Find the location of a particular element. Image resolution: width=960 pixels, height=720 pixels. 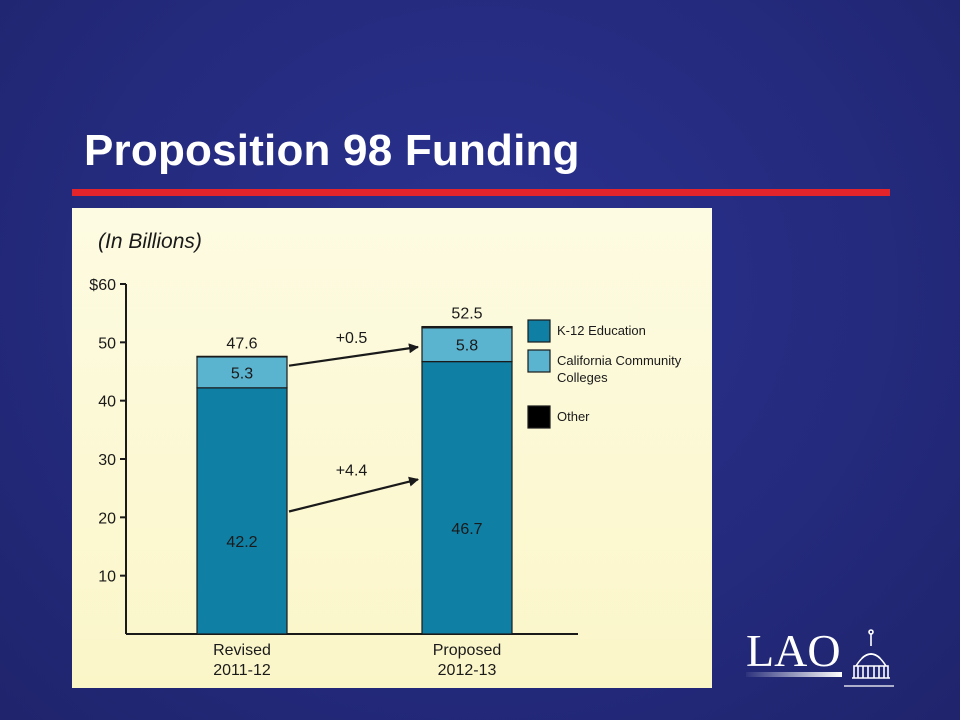

legend-swatch-california-community-colleges is located at coordinates (539, 361).